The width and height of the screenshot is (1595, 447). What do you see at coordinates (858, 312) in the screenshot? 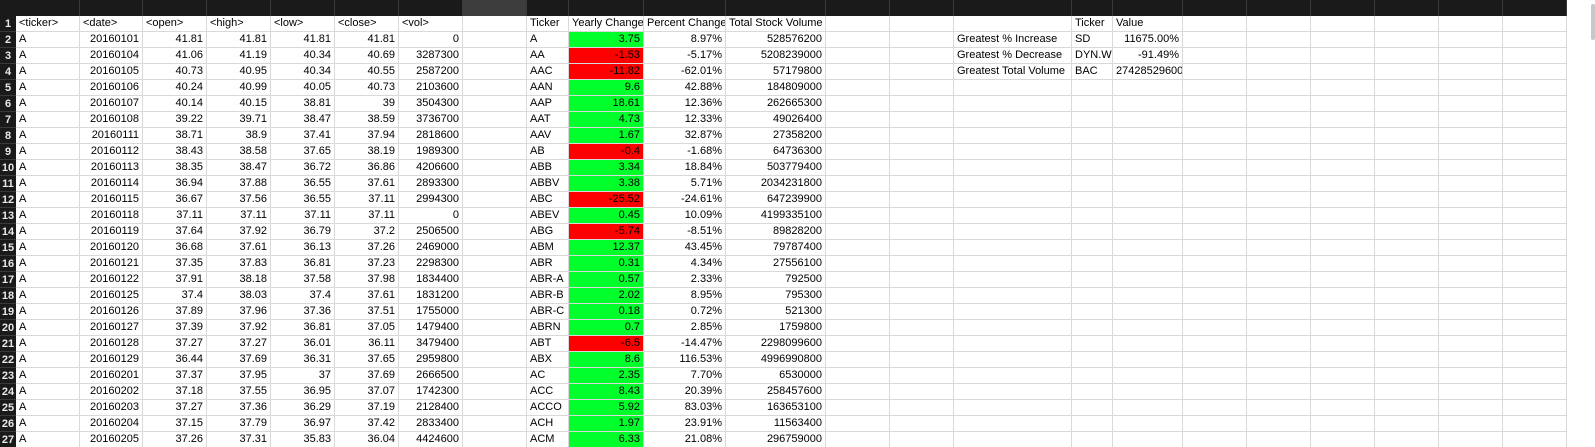
I see `cell-m19` at bounding box center [858, 312].